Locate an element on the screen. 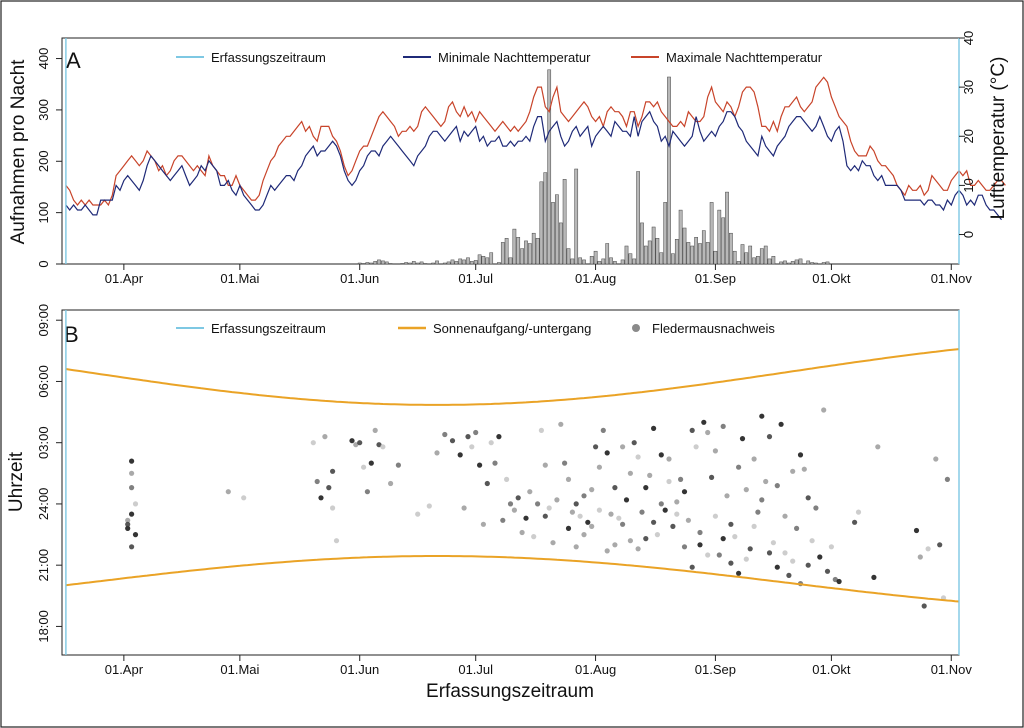 This screenshot has width=1024, height=728. left-tick-label: 200 is located at coordinates (43, 161).